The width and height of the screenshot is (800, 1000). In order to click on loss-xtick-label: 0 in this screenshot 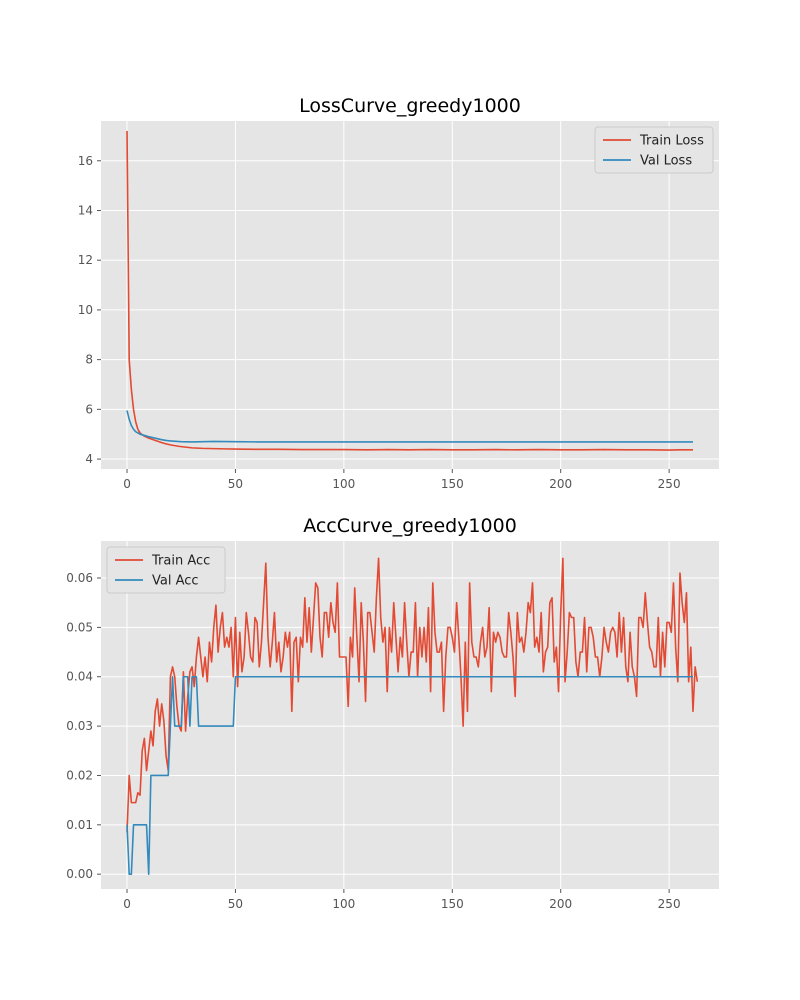, I will do `click(127, 484)`.